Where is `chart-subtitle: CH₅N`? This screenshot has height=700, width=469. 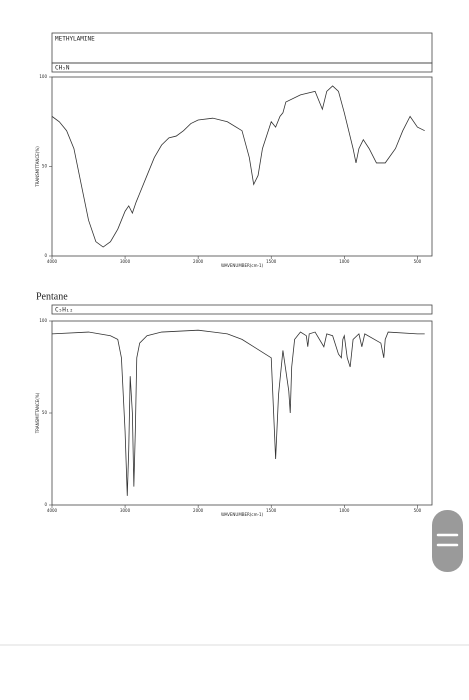
chart-subtitle: CH₅N is located at coordinates (62, 67).